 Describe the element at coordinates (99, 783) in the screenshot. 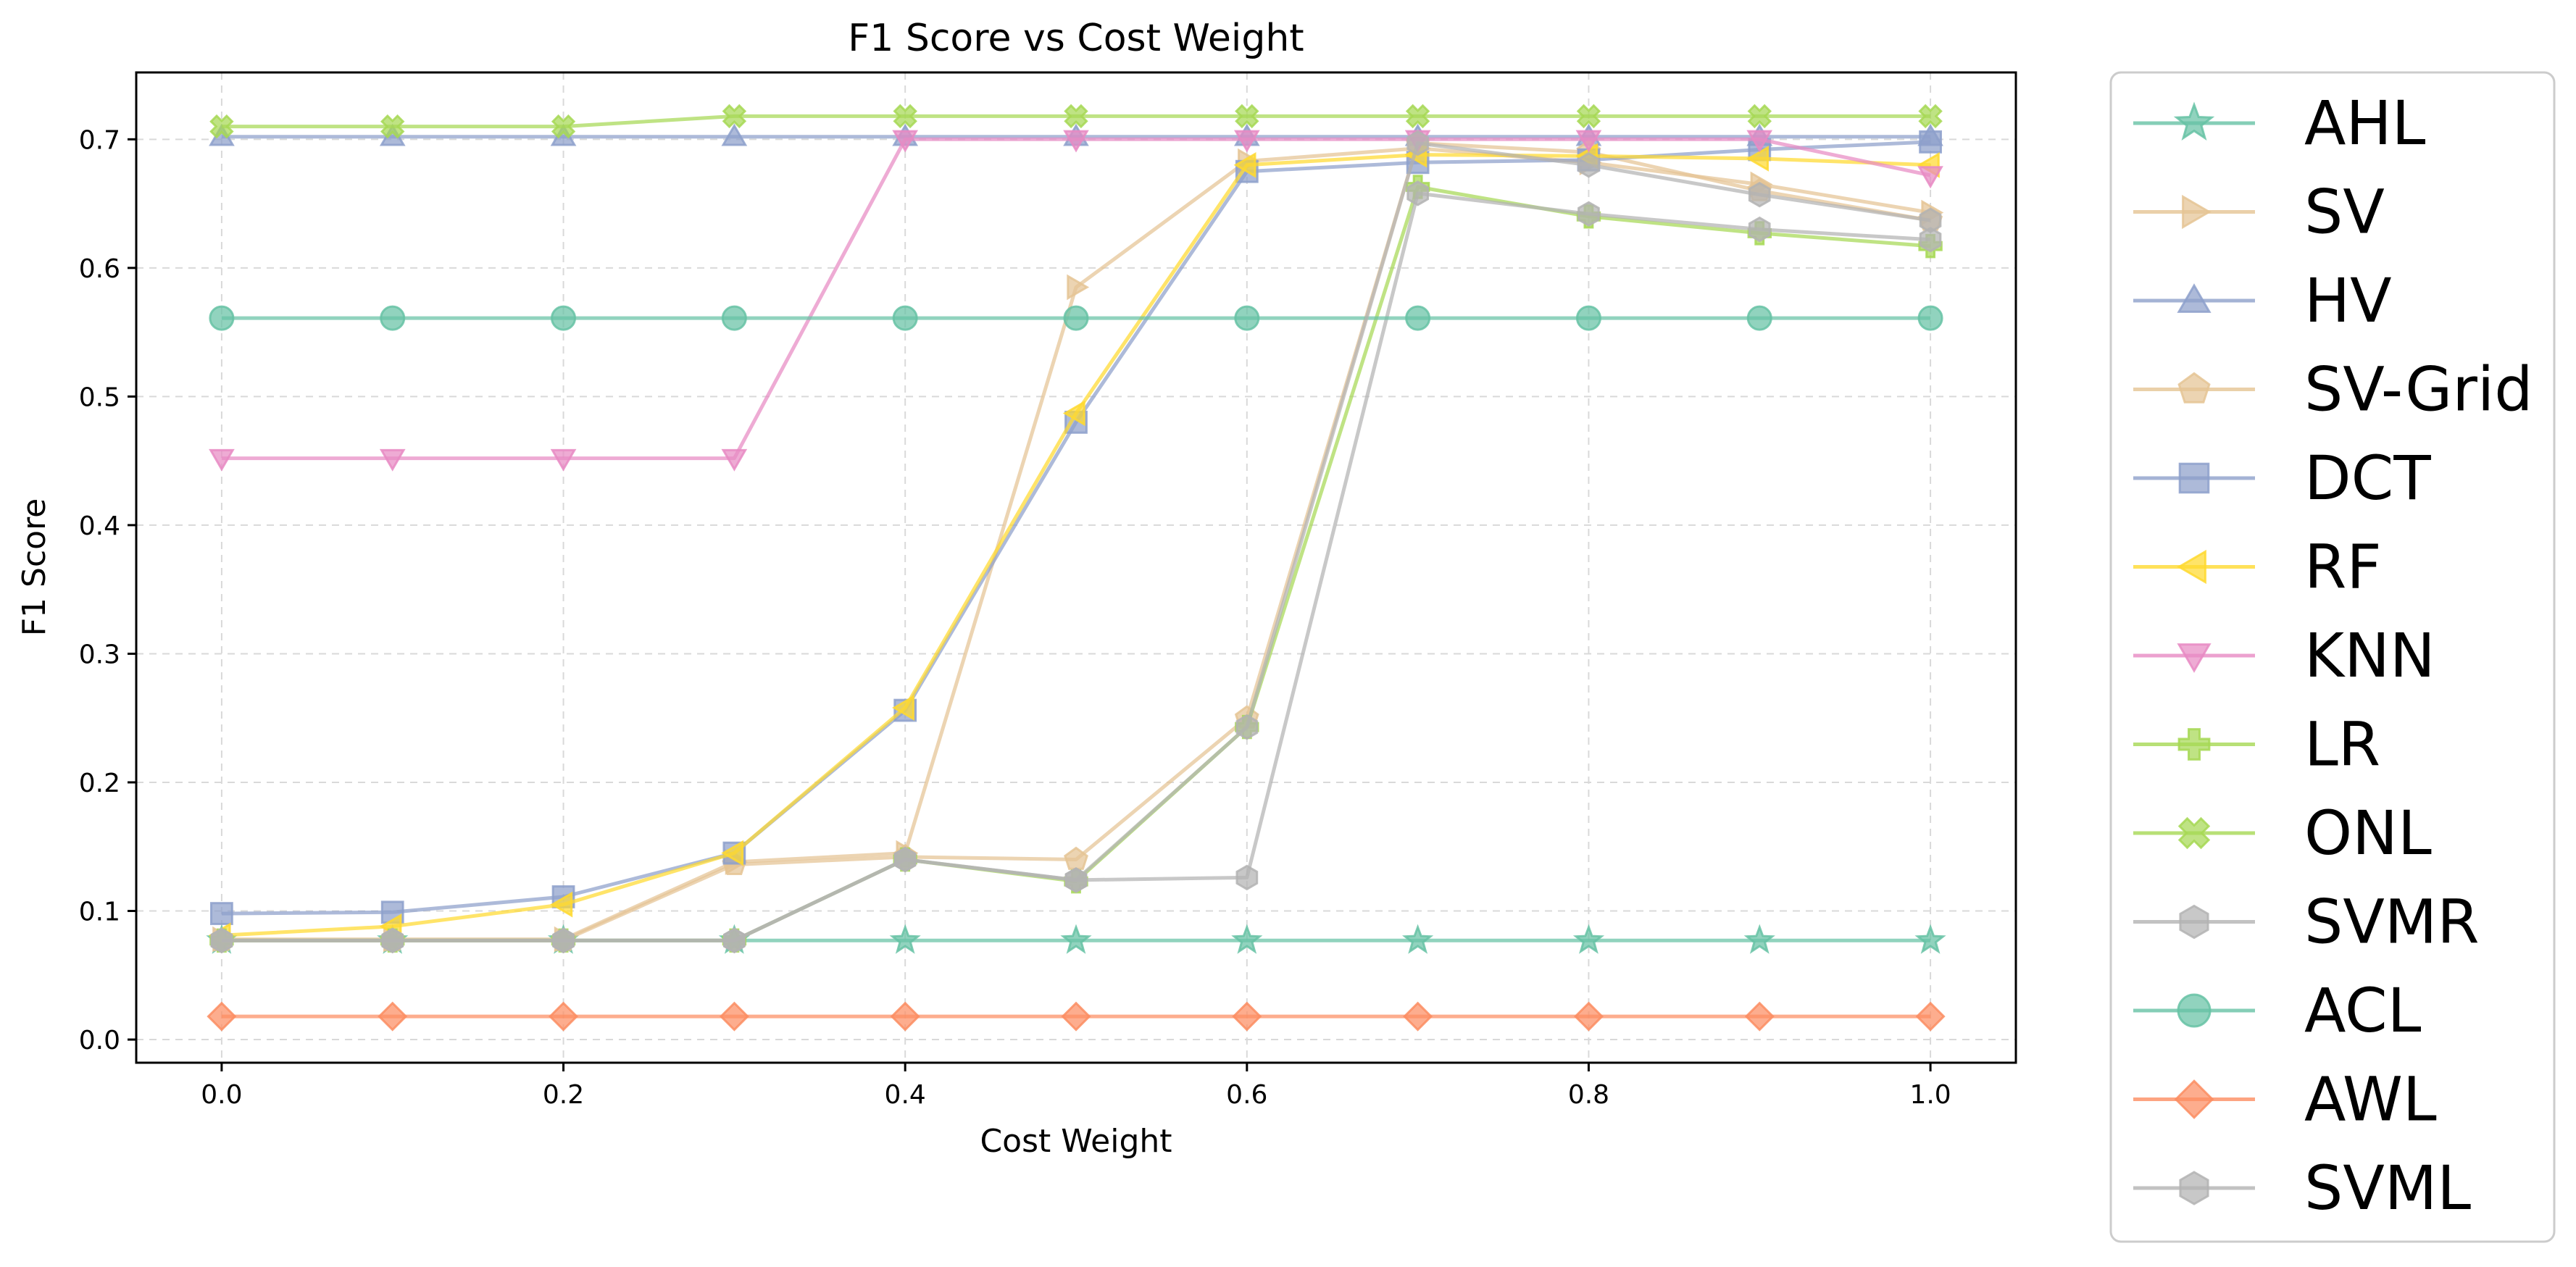

I see `y-tick-label: 0.2` at that location.